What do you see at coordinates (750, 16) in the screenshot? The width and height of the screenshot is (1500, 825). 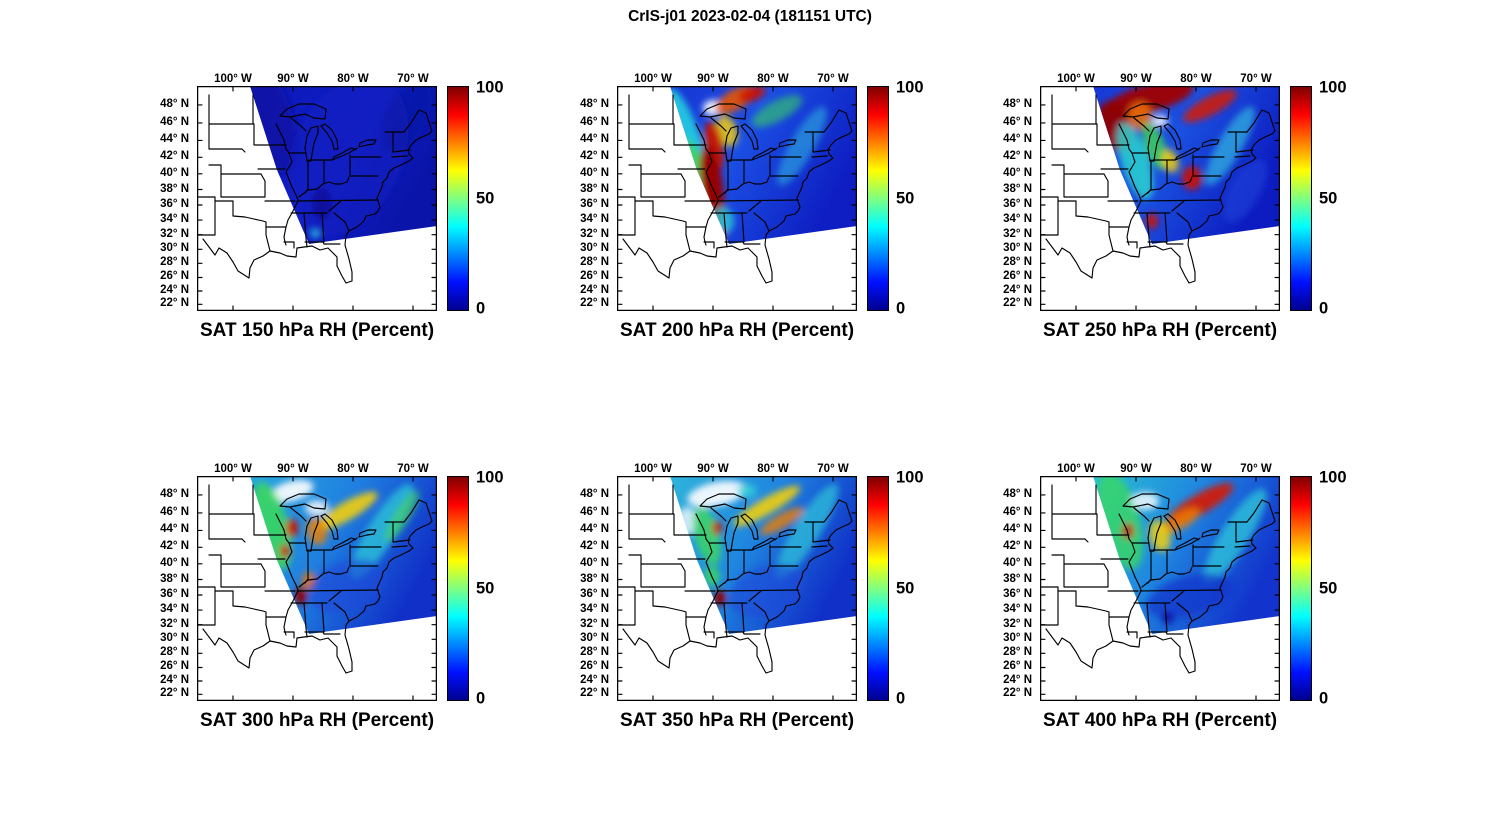 I see `figure-title: CrIS-j01 2023-02-04 (181151 UTC)` at bounding box center [750, 16].